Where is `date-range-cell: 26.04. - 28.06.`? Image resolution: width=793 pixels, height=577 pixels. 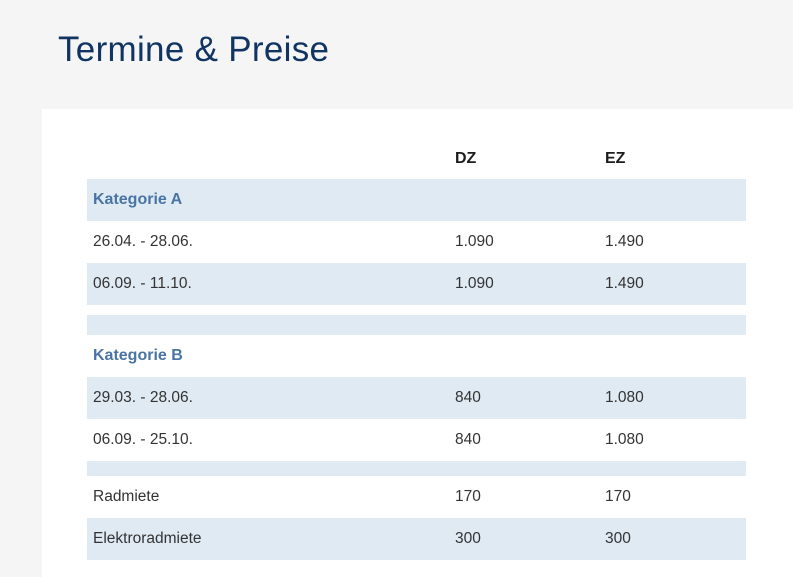
date-range-cell: 26.04. - 28.06. is located at coordinates (143, 241).